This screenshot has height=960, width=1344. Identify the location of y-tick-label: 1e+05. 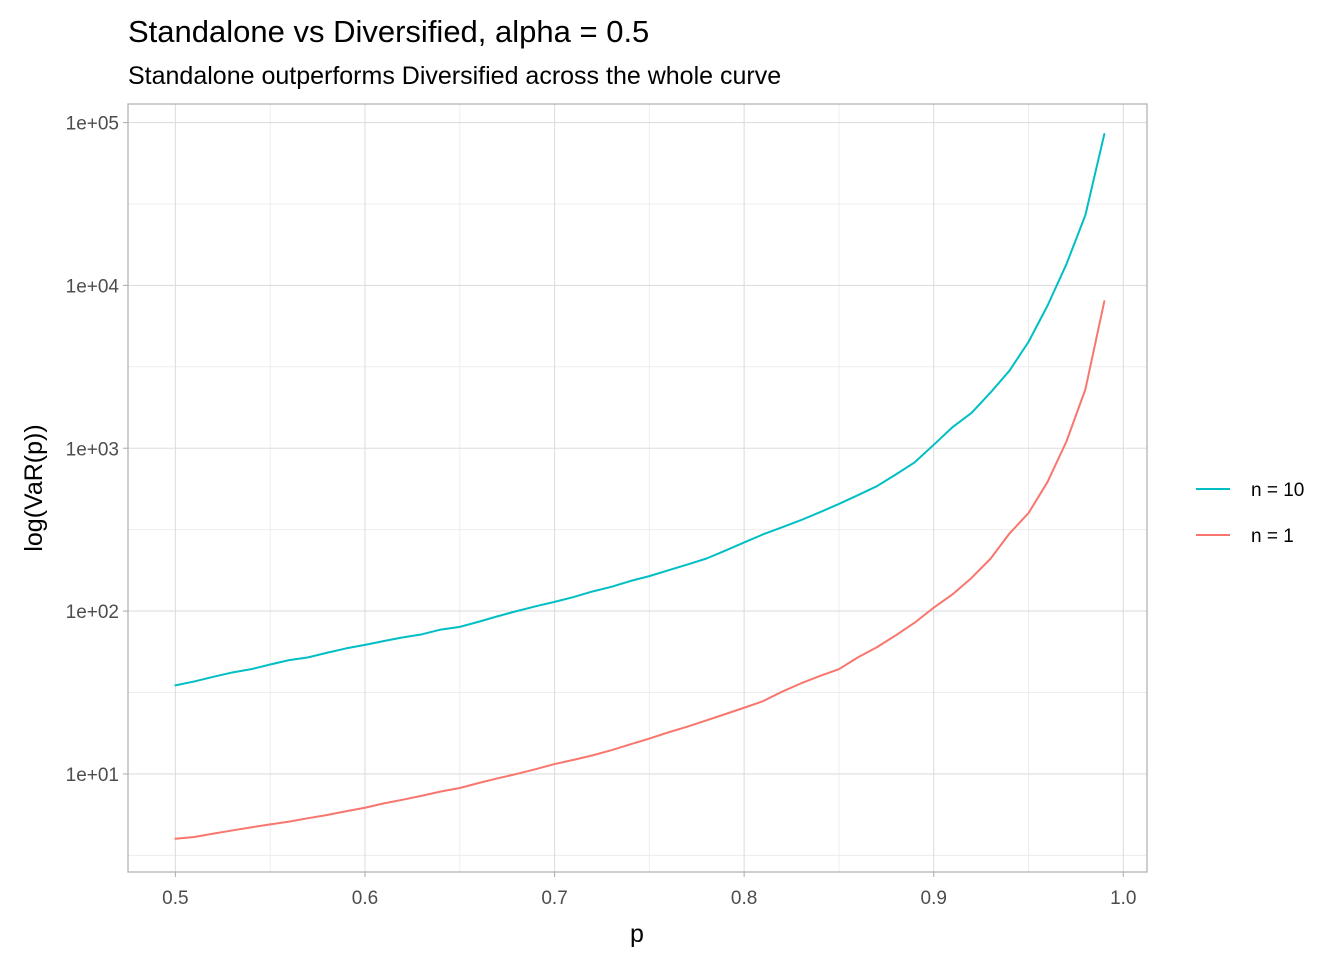
(92, 124).